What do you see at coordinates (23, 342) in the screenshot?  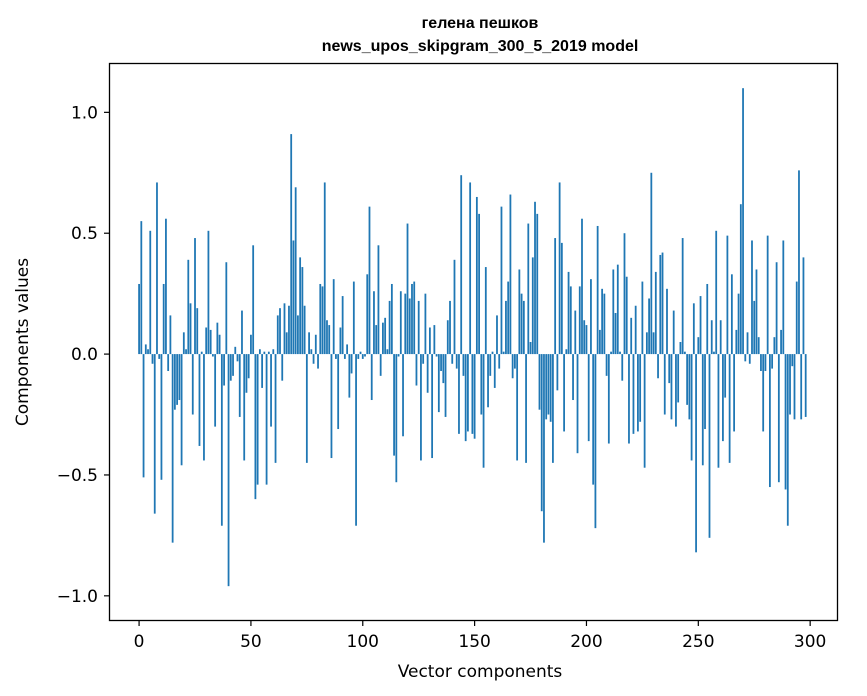 I see `y-axis-label: Components values` at bounding box center [23, 342].